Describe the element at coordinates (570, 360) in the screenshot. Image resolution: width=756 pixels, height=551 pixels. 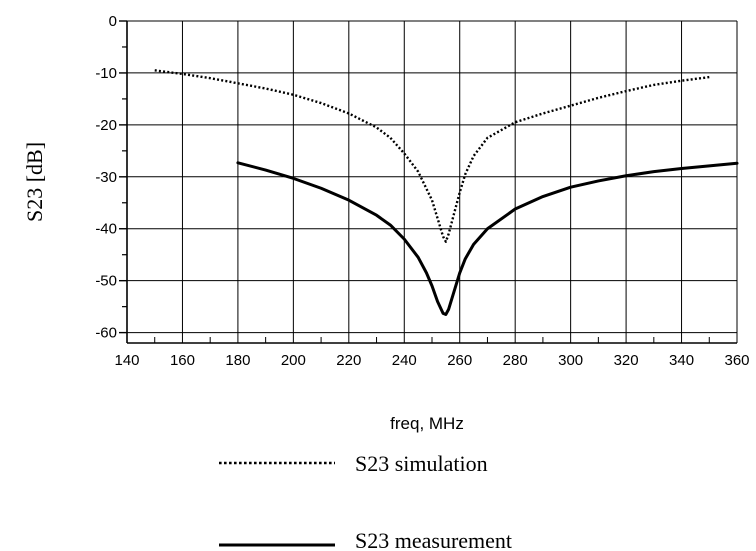
I see `x-tick-label: 300` at that location.